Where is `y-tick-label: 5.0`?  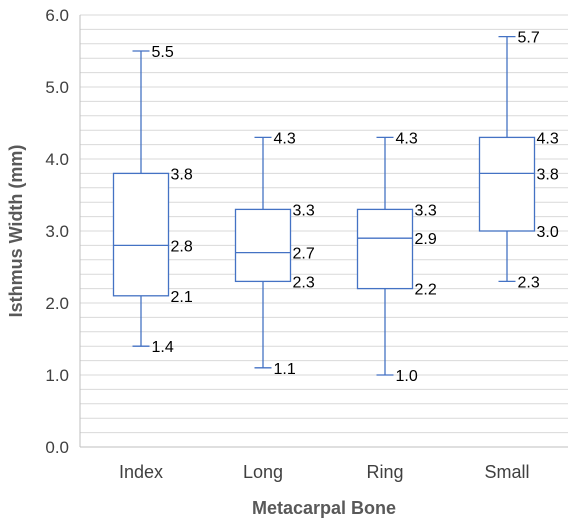 y-tick-label: 5.0 is located at coordinates (57, 87).